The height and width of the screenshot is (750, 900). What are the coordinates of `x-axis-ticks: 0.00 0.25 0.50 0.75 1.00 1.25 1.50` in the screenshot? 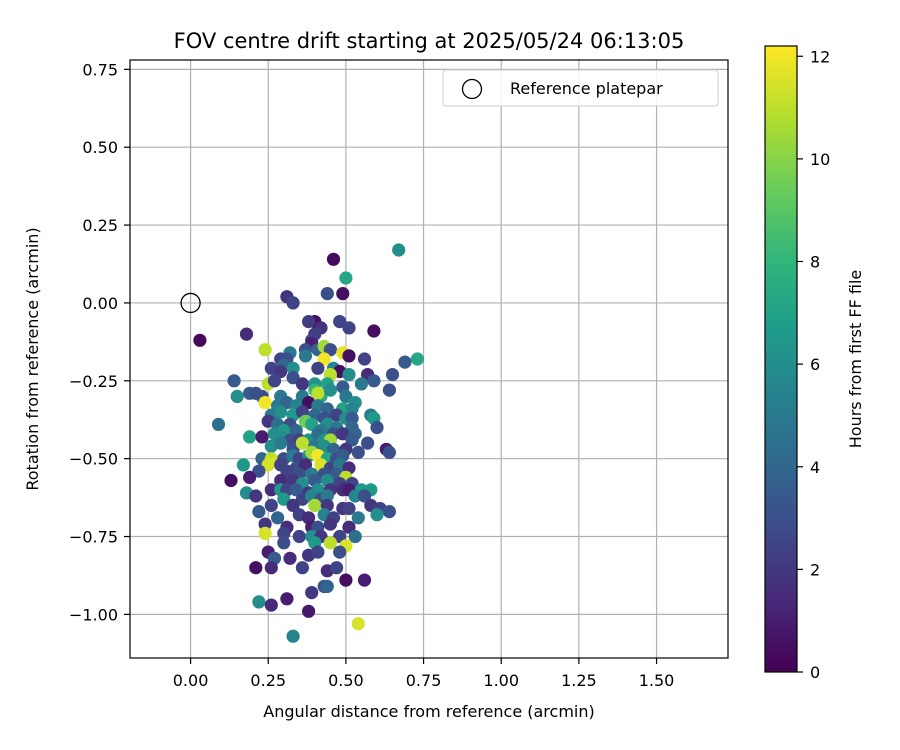 It's located at (424, 674).